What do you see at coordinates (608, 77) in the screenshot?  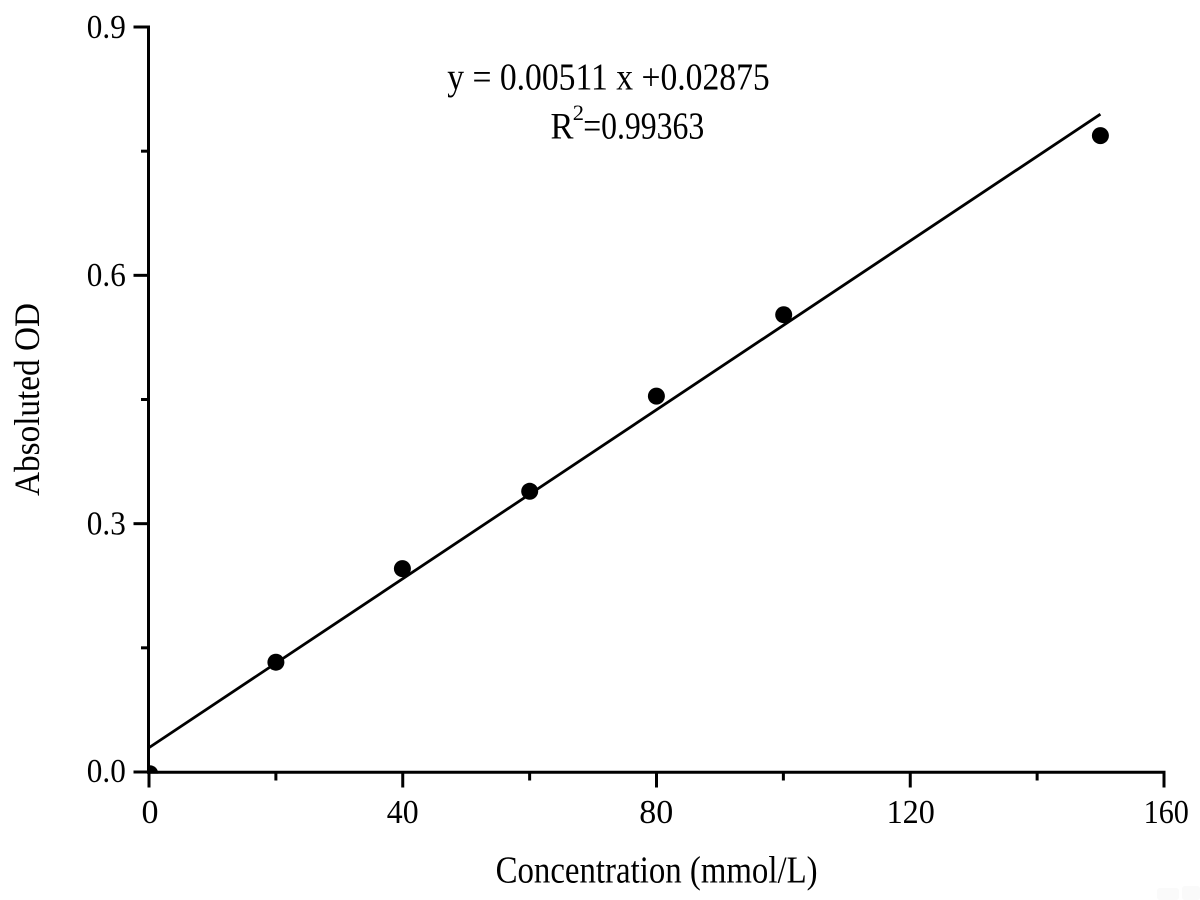 I see `svg-text: y = 0.00511 x +0.02875` at bounding box center [608, 77].